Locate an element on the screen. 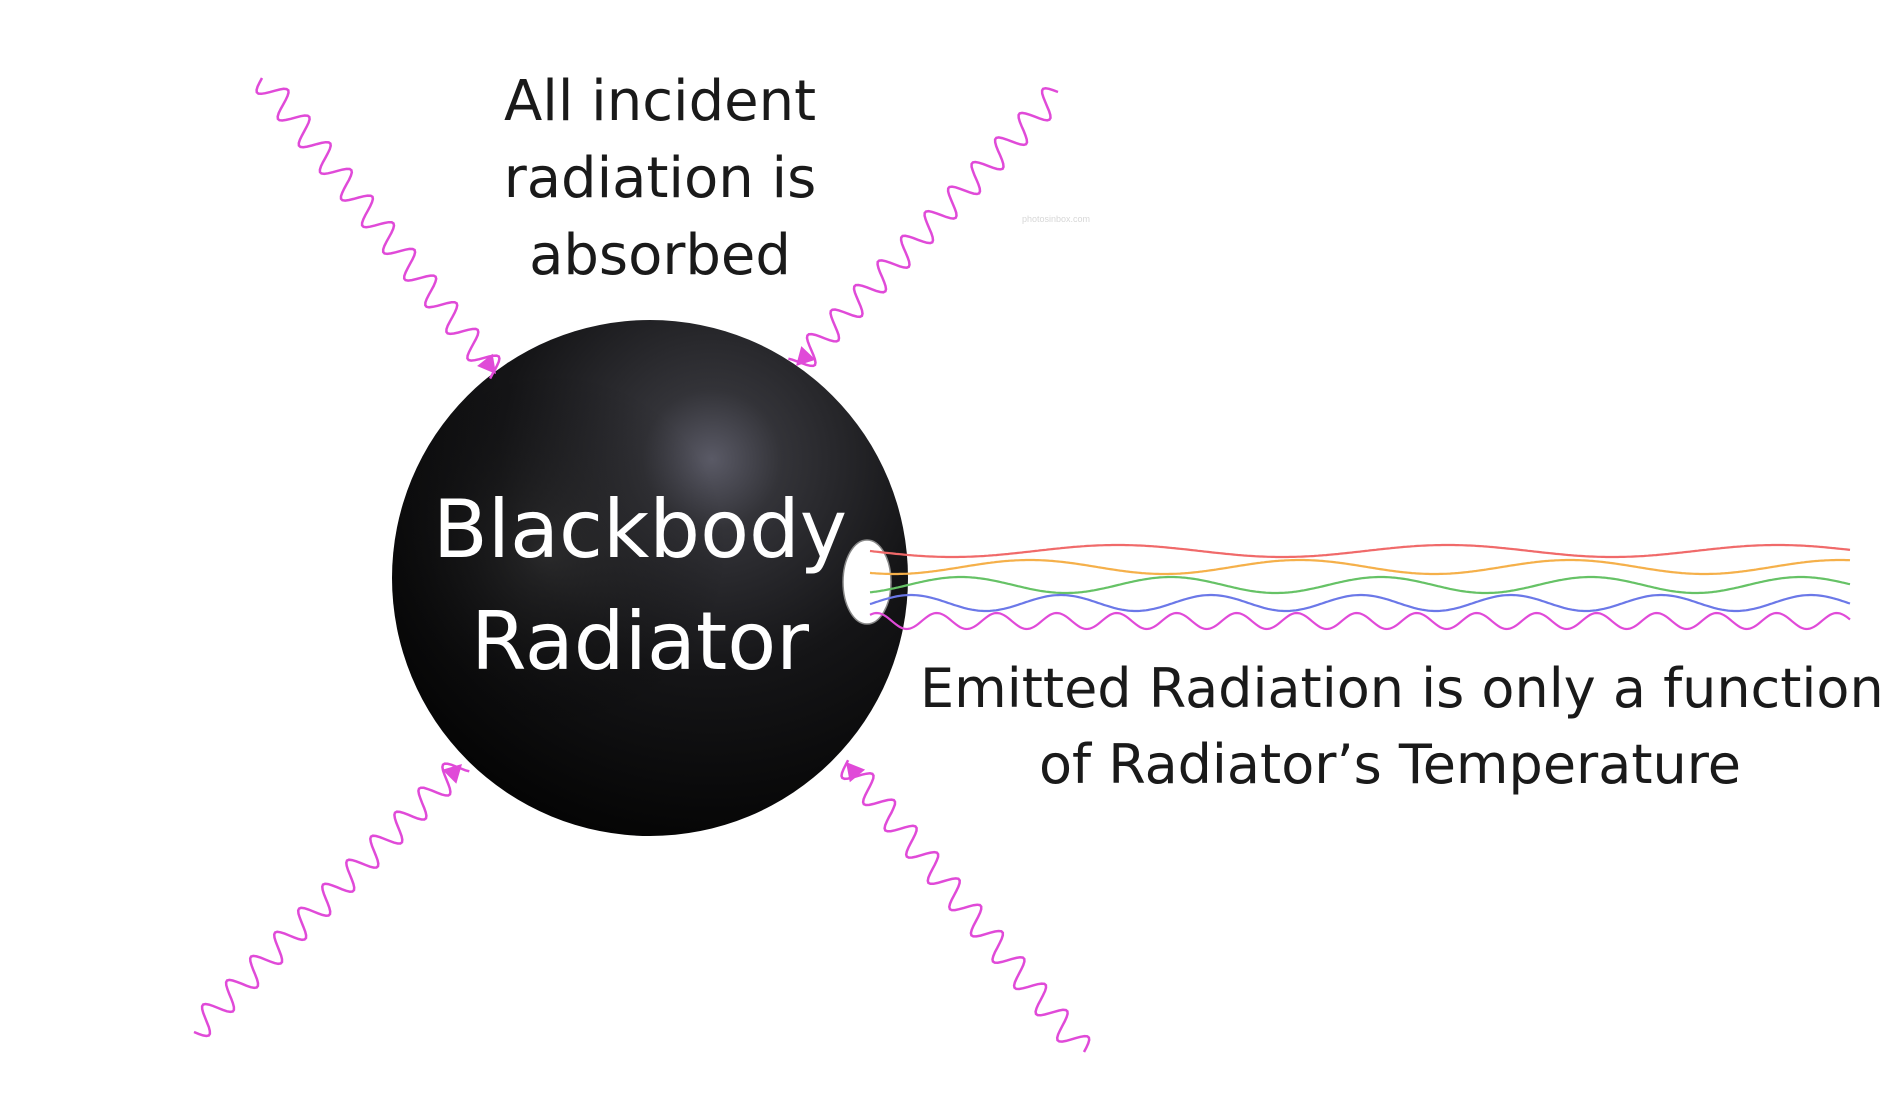 This screenshot has height=1106, width=1896. emitted-rays is located at coordinates (1360, 587).